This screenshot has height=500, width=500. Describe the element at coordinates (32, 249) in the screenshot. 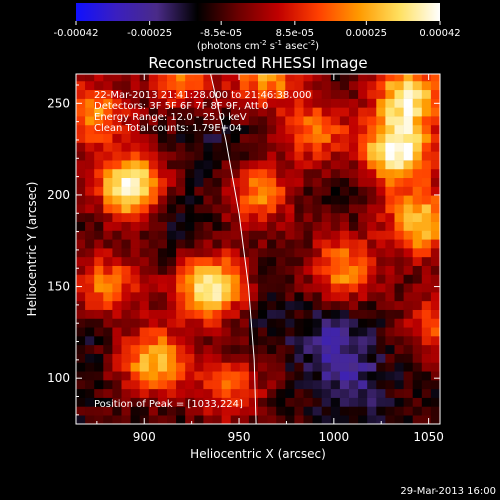

I see `y-axis-label: Heliocentric Y (arcsec)` at that location.